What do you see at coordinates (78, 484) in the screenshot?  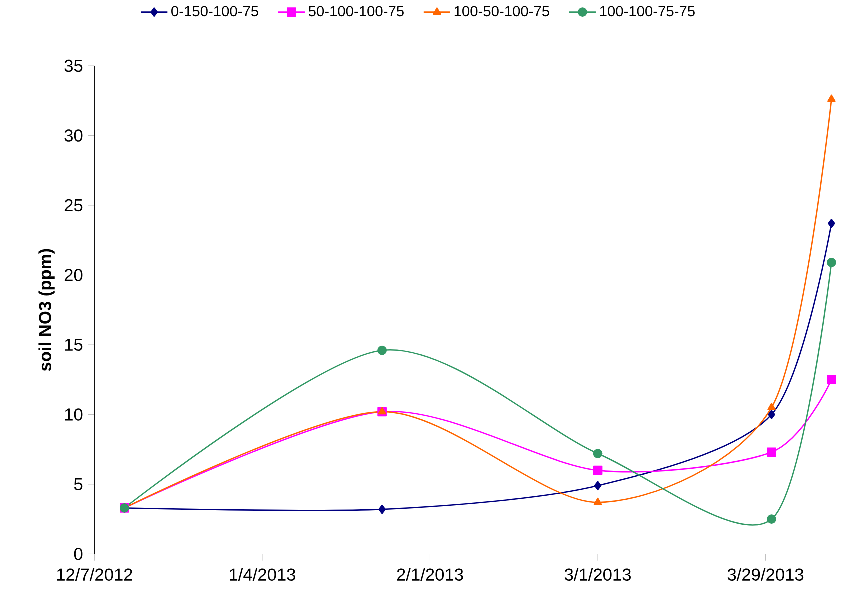 I see `y-tick-label: 5` at bounding box center [78, 484].